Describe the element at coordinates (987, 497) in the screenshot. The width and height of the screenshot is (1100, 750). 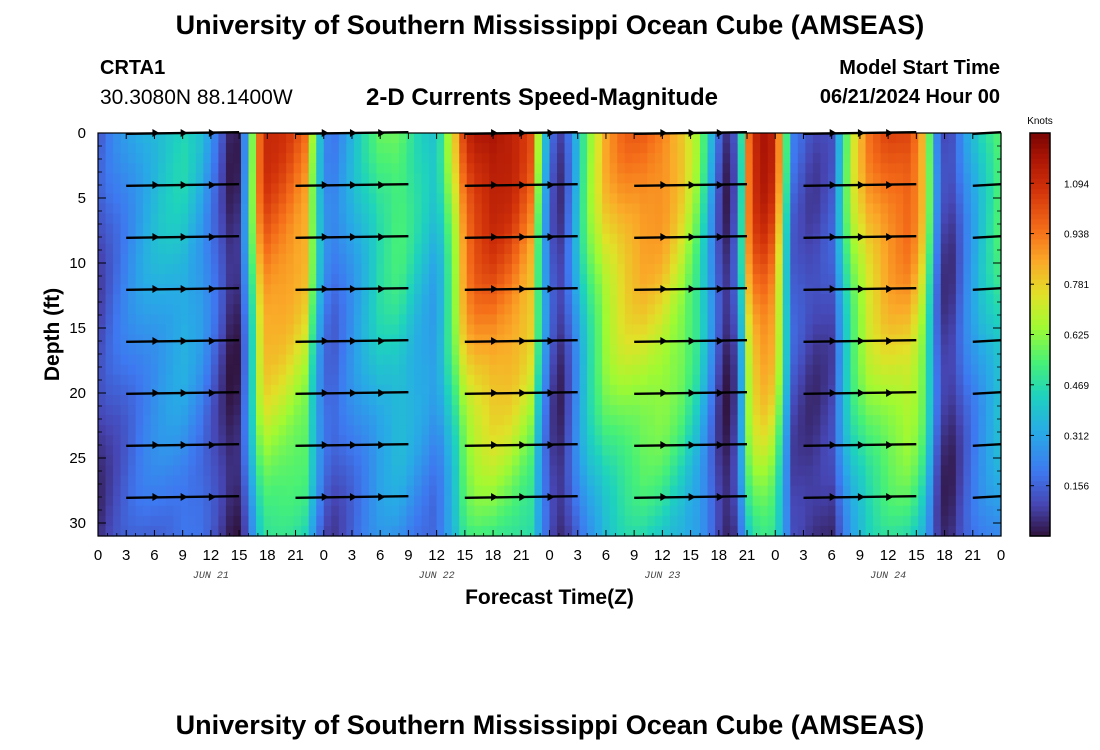
I see `vector-line` at that location.